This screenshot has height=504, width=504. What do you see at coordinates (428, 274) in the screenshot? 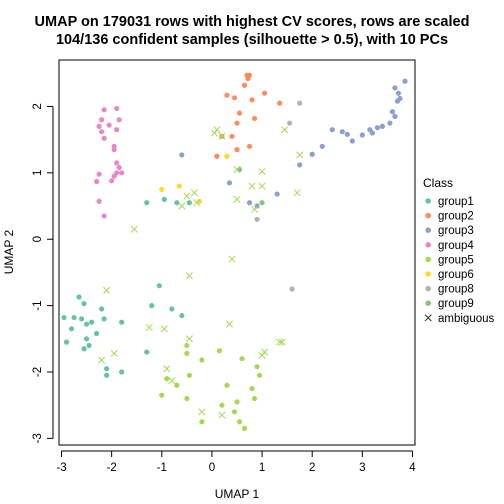
I see `legend-marker-group6` at bounding box center [428, 274].